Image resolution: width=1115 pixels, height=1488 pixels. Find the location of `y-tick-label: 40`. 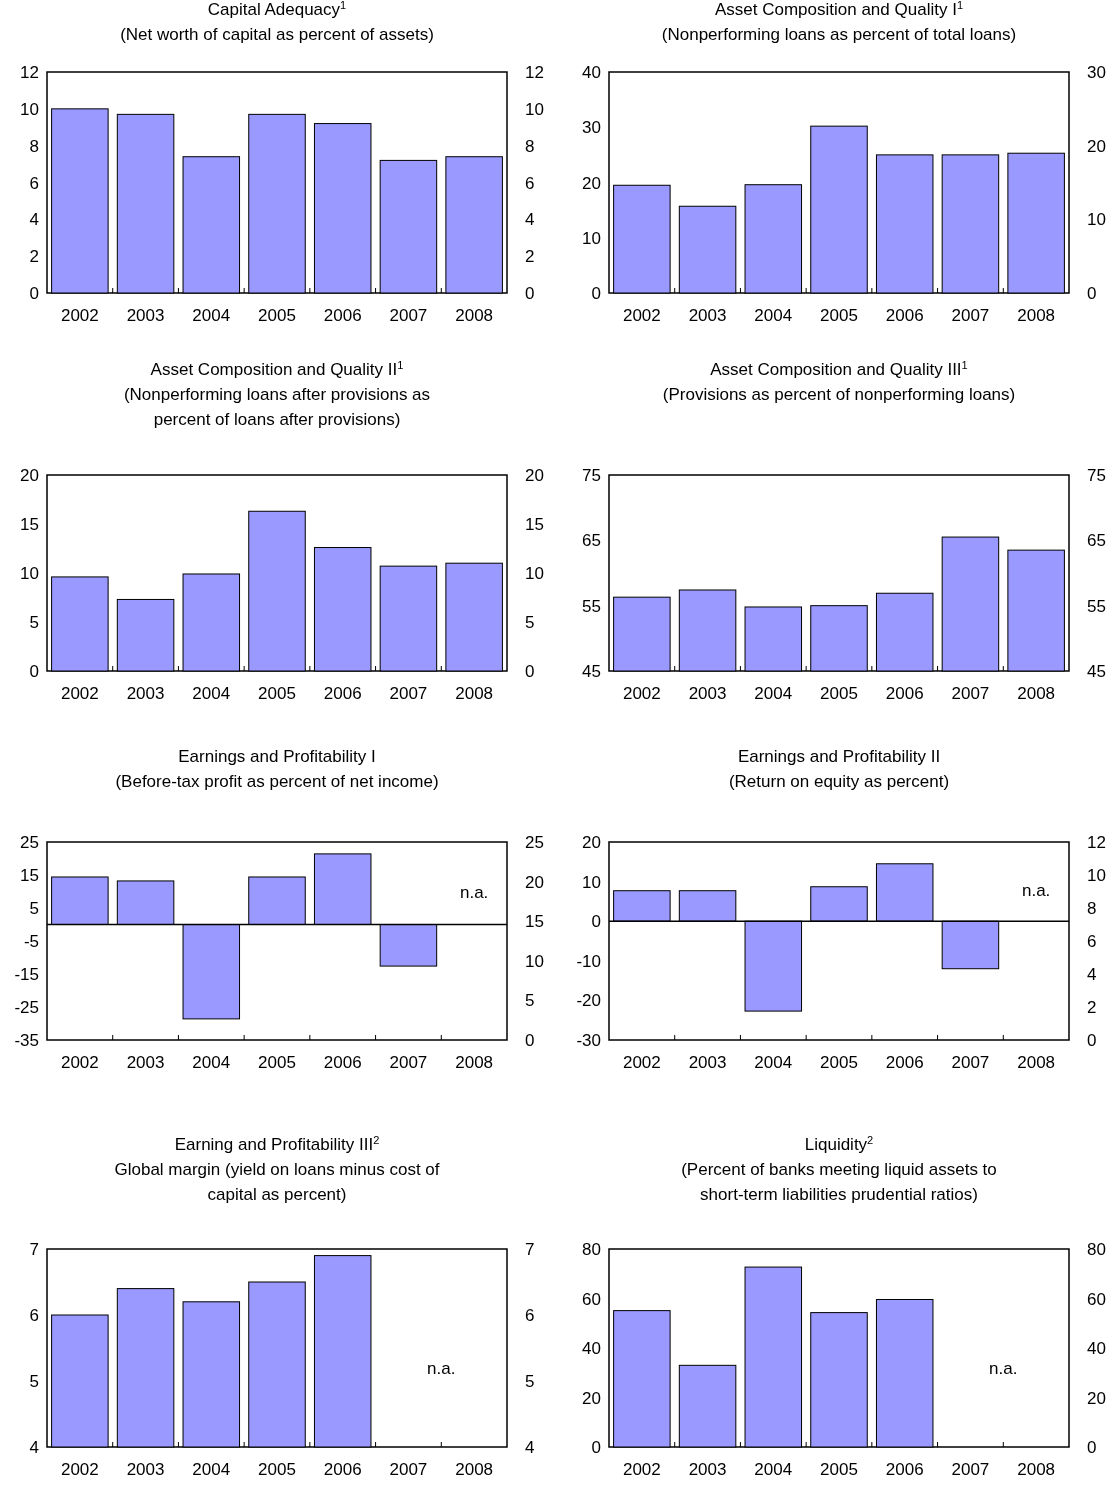

y-tick-label: 40 is located at coordinates (591, 72).